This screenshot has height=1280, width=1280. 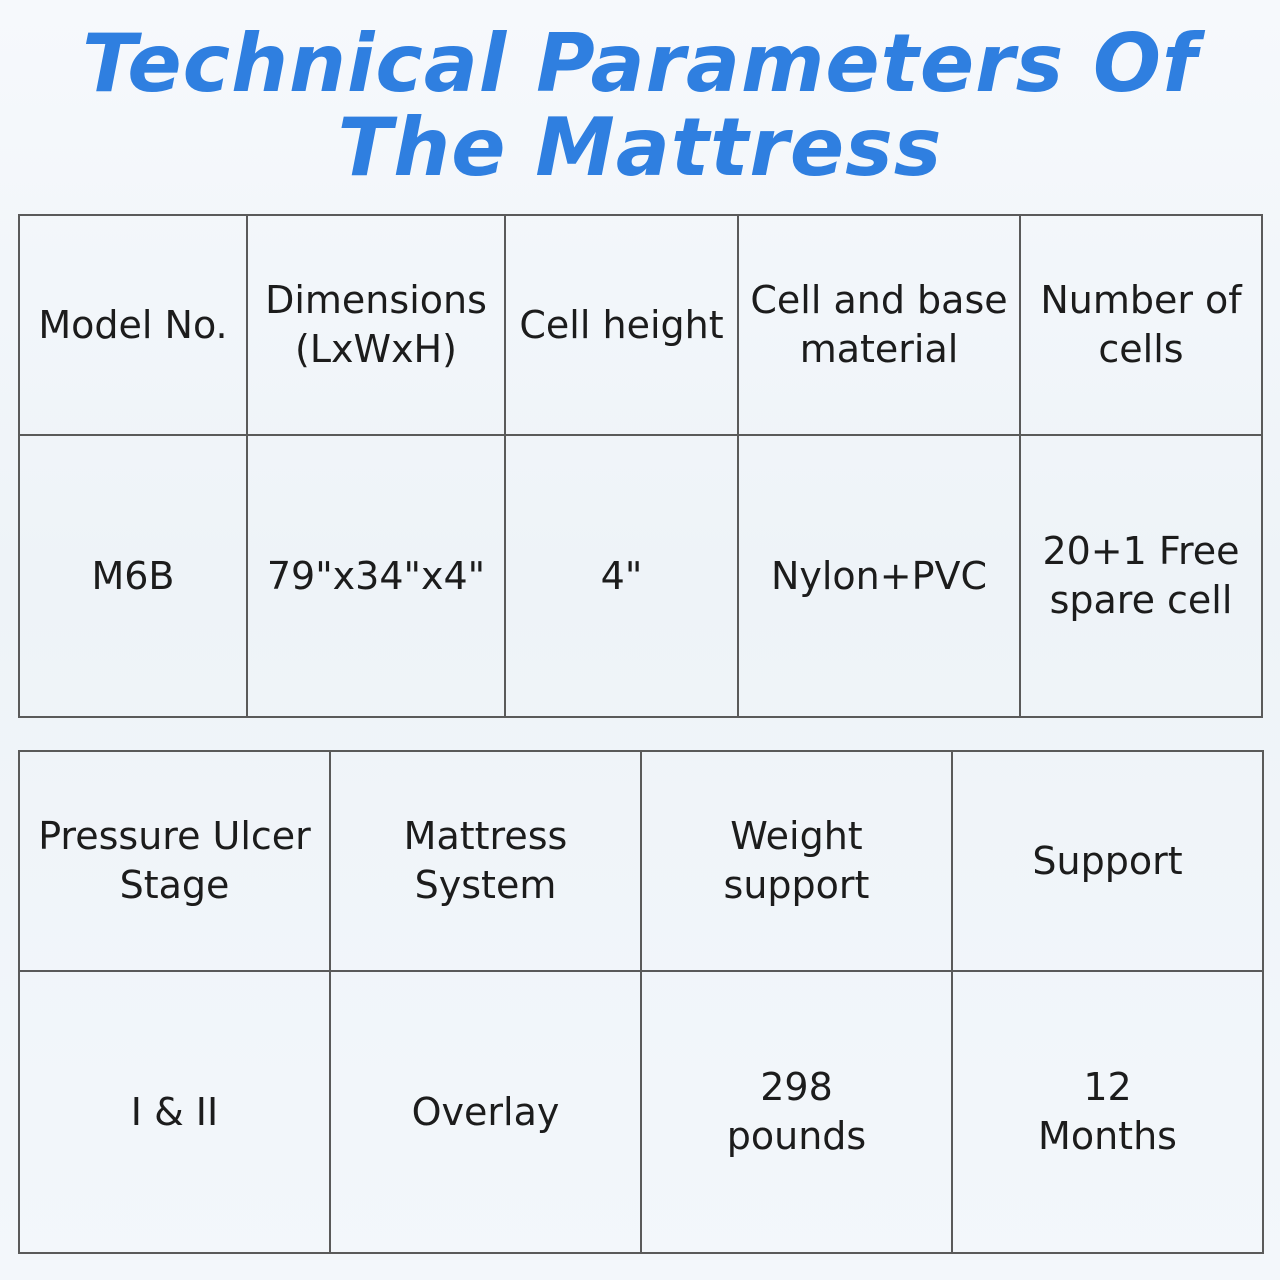 What do you see at coordinates (133, 576) in the screenshot?
I see `value-model-no: M6B` at bounding box center [133, 576].